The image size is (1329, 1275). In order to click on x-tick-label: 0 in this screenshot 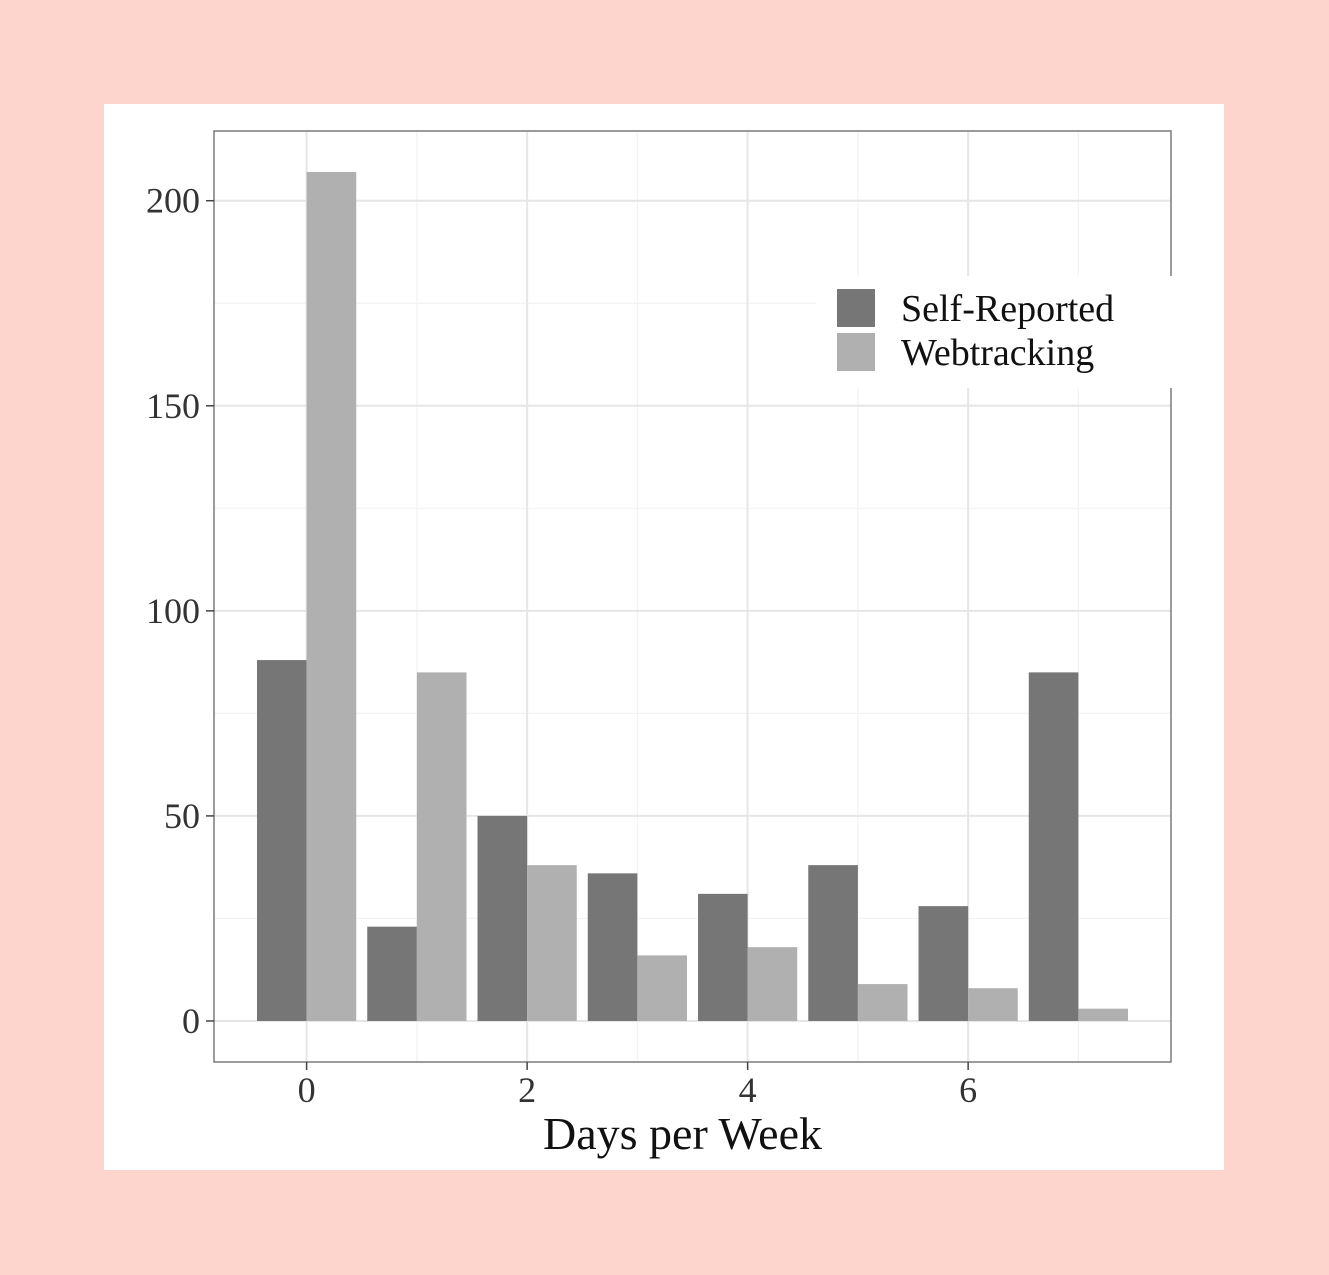, I will do `click(307, 1090)`.